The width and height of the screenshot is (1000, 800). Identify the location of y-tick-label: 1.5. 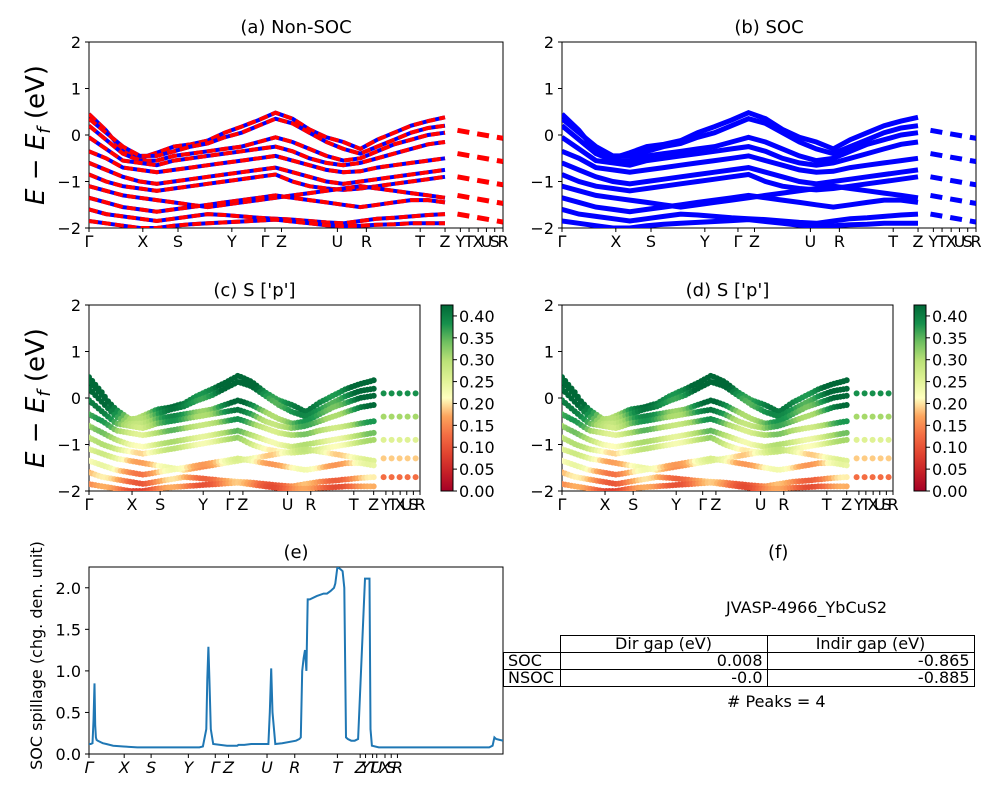
(68, 629).